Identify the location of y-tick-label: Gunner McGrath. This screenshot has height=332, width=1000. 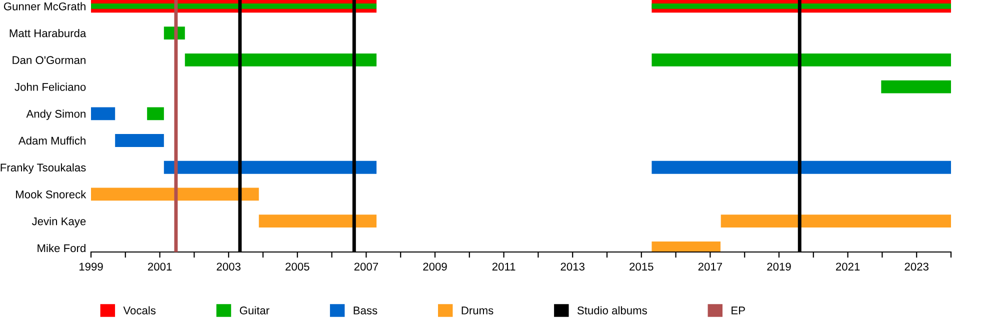
(45, 6).